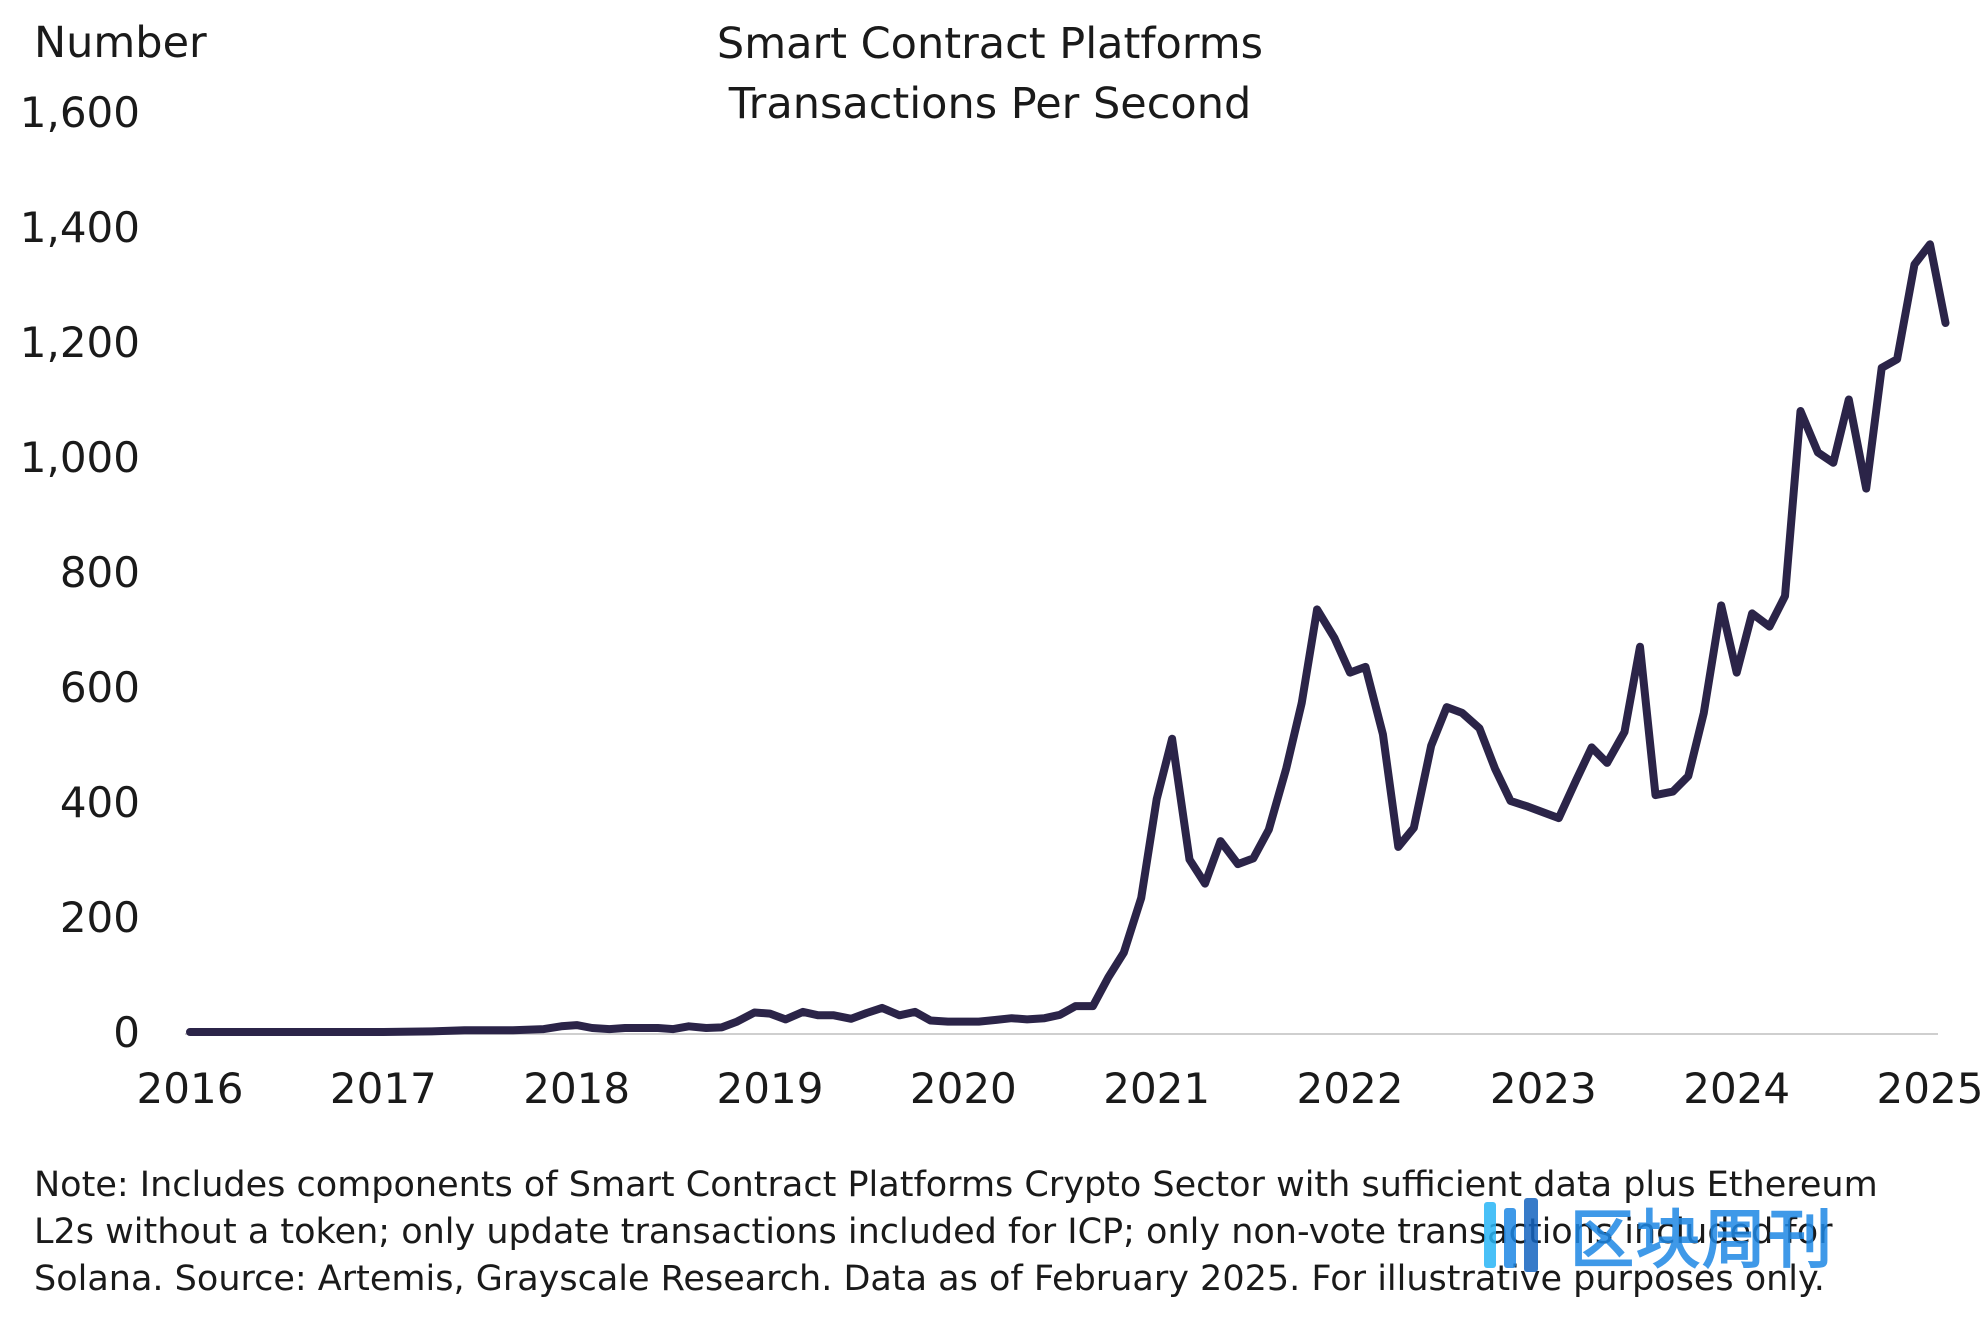 This screenshot has width=1980, height=1320. Describe the element at coordinates (383, 1088) in the screenshot. I see `x-tick-label: 2017` at that location.